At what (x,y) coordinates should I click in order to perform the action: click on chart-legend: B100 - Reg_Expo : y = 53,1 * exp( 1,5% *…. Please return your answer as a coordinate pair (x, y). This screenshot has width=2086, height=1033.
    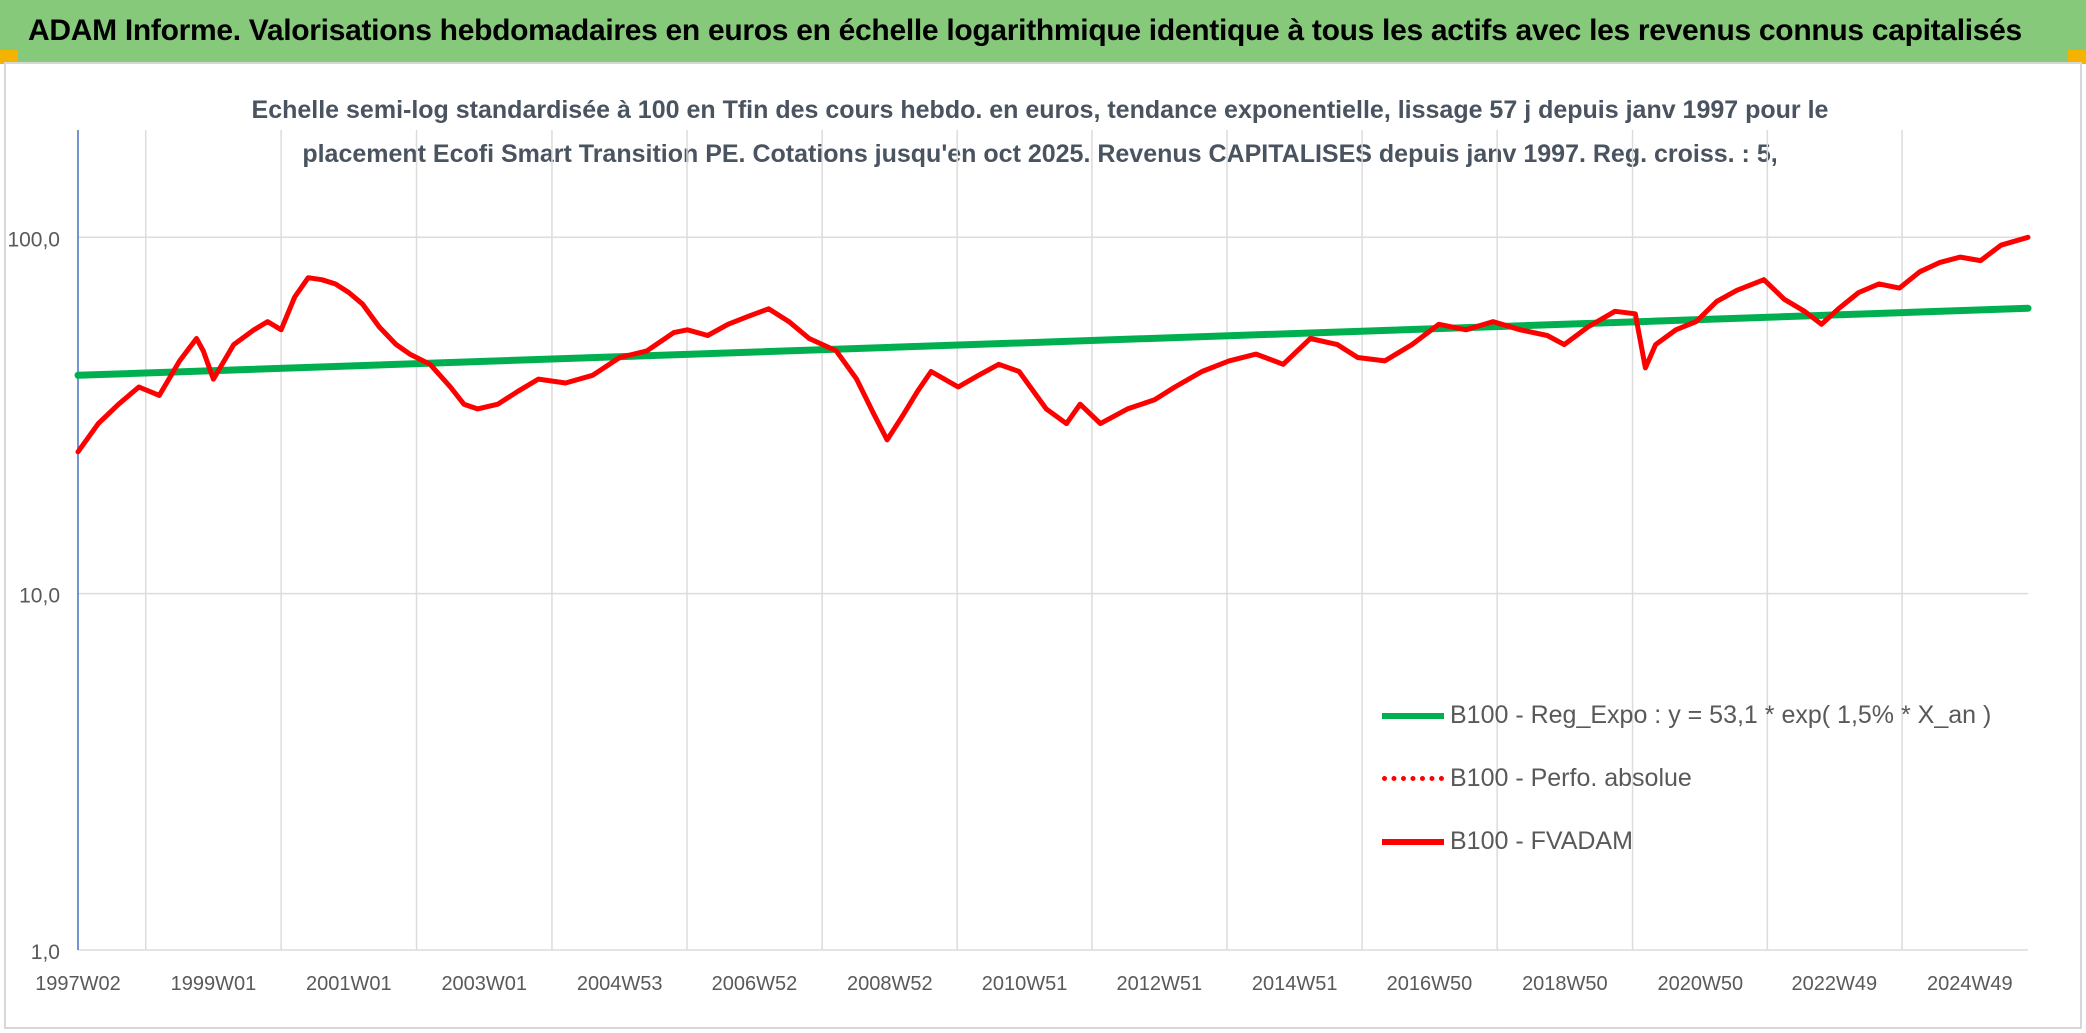
    Looking at the image, I should click on (1686, 778).